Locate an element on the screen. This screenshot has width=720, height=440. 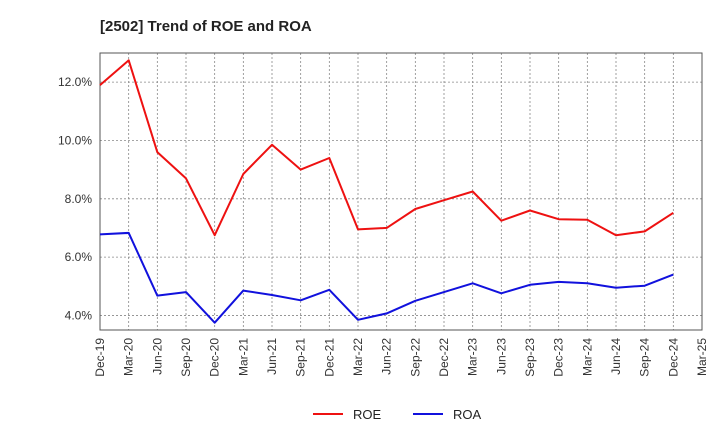
x-tick-label: Sep-22 is located at coordinates (415, 357).